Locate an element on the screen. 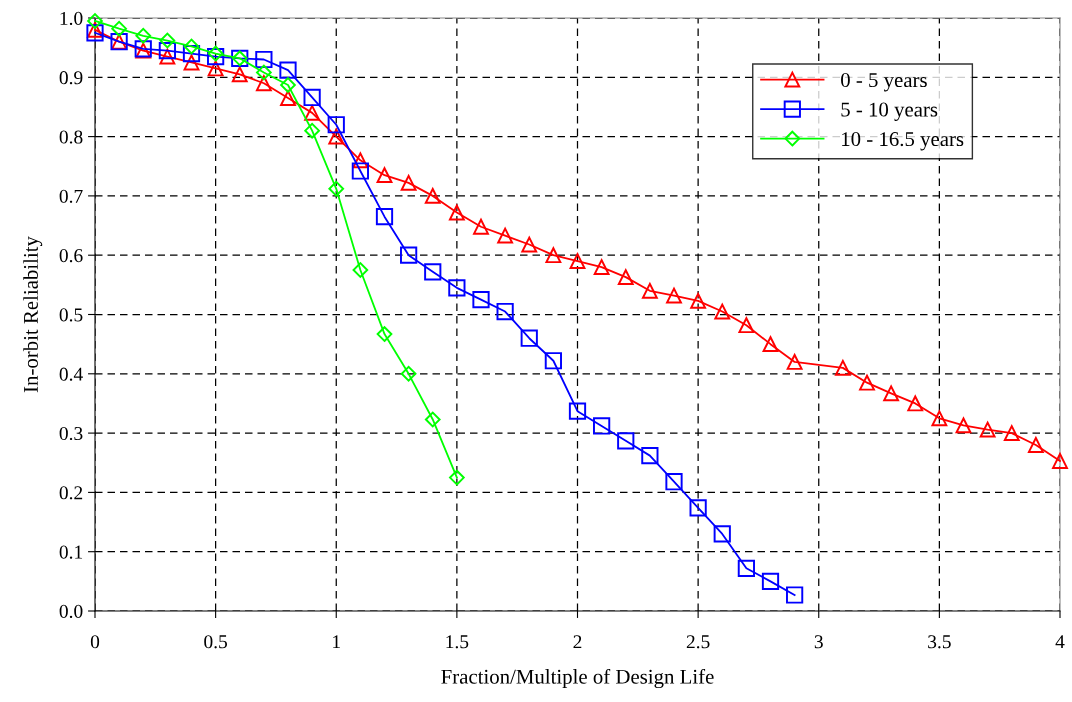 The image size is (1072, 702). y-tick-label: 0.9 is located at coordinates (71, 78).